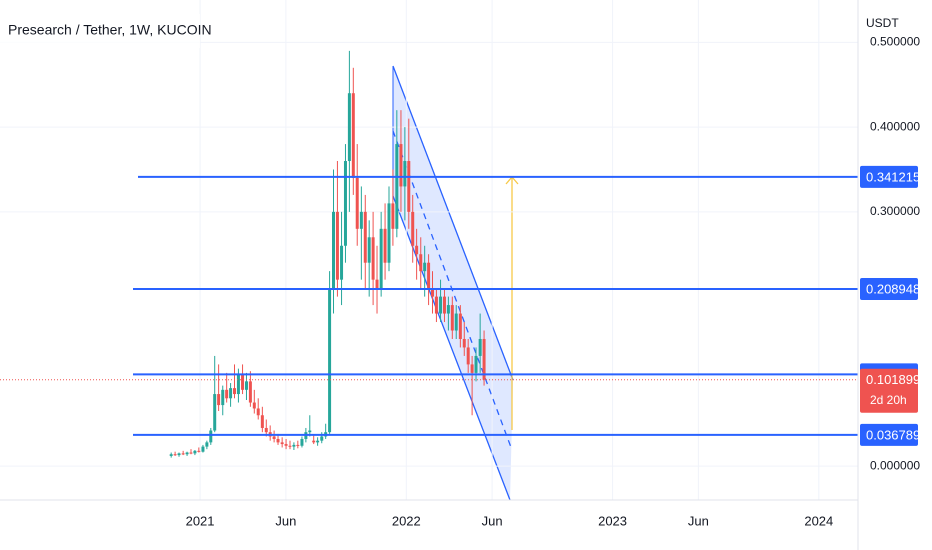  What do you see at coordinates (895, 42) in the screenshot?
I see `y-tick-label: 0.500000` at bounding box center [895, 42].